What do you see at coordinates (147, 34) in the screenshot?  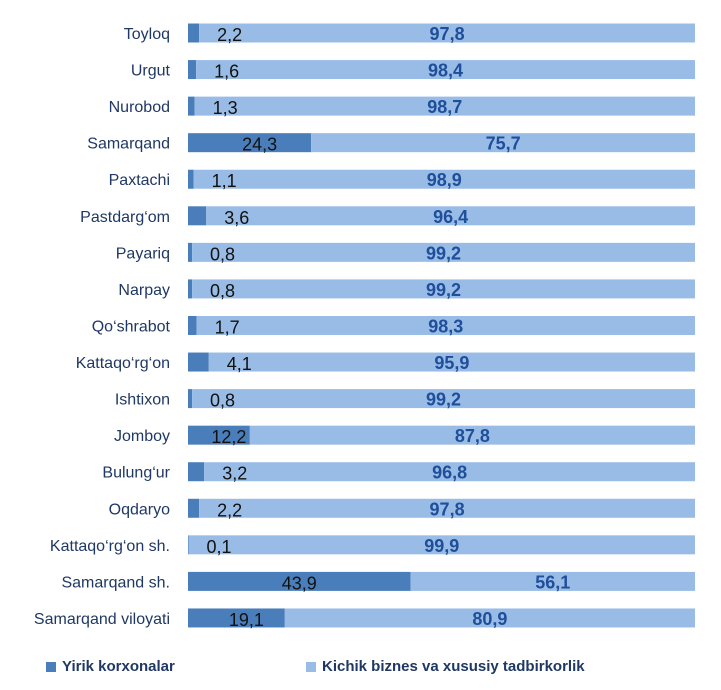 I see `category-label: Toyloq` at bounding box center [147, 34].